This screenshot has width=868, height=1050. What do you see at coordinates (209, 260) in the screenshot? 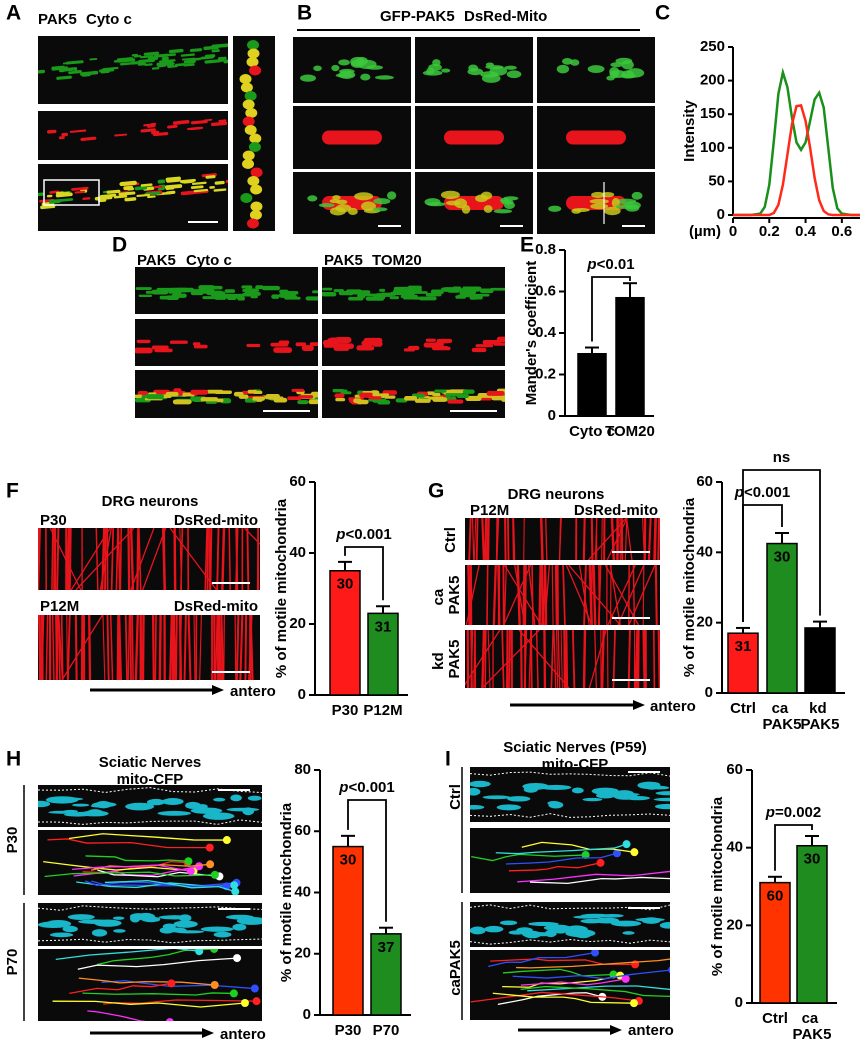
I see `stain-label: Cyto c` at bounding box center [209, 260].